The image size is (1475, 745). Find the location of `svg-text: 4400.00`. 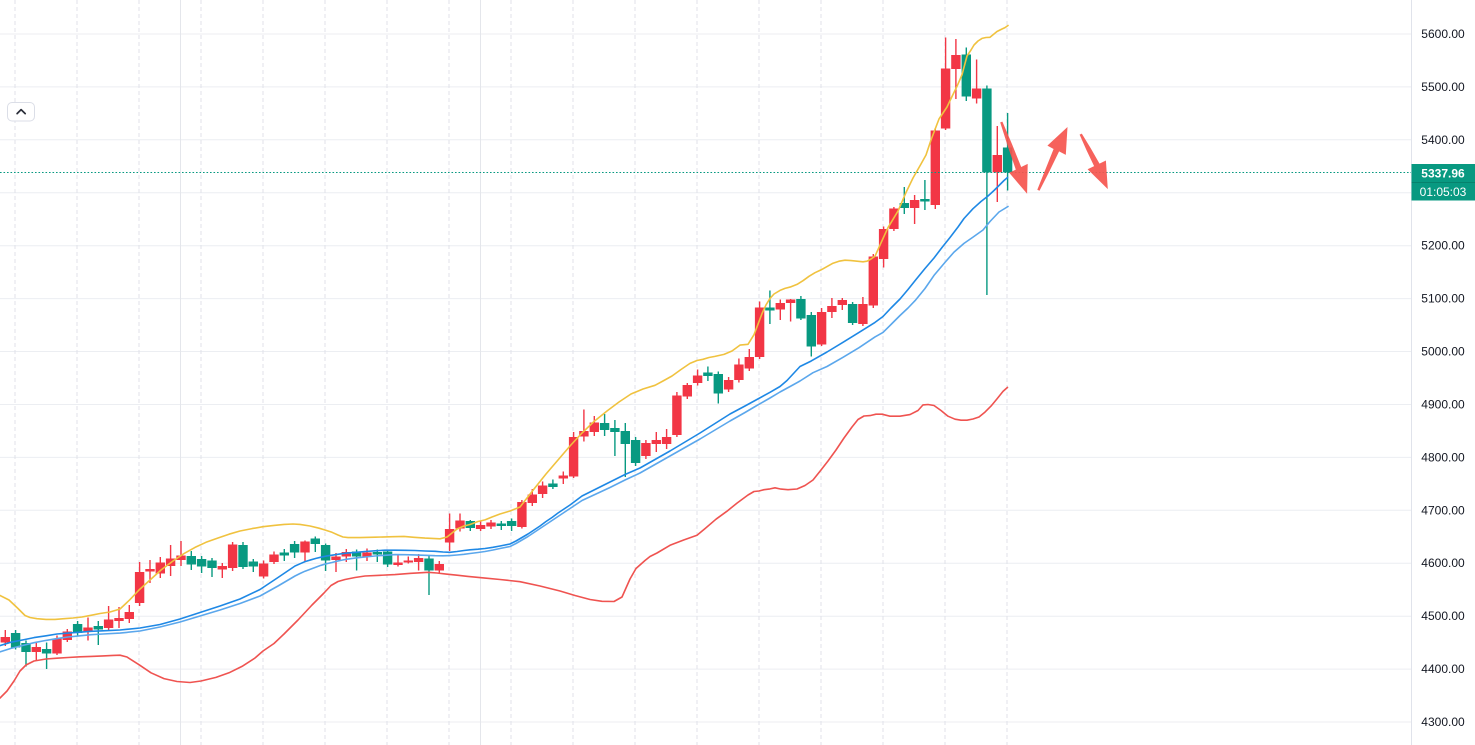

svg-text: 4400.00 is located at coordinates (1443, 669).